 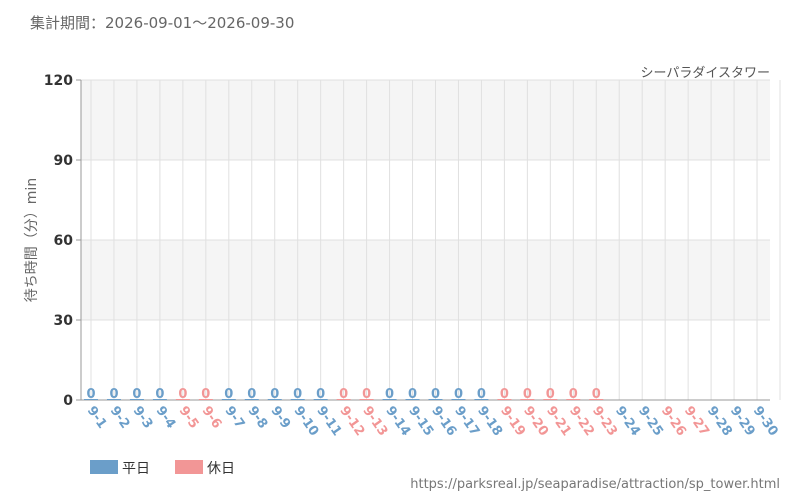 What do you see at coordinates (120, 418) in the screenshot?
I see `x-tick-label: 9-2` at bounding box center [120, 418].